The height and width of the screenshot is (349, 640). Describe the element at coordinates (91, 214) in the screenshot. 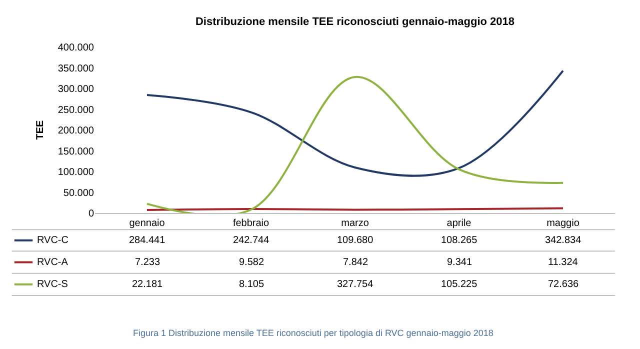

I see `y-tick-label: 0` at that location.